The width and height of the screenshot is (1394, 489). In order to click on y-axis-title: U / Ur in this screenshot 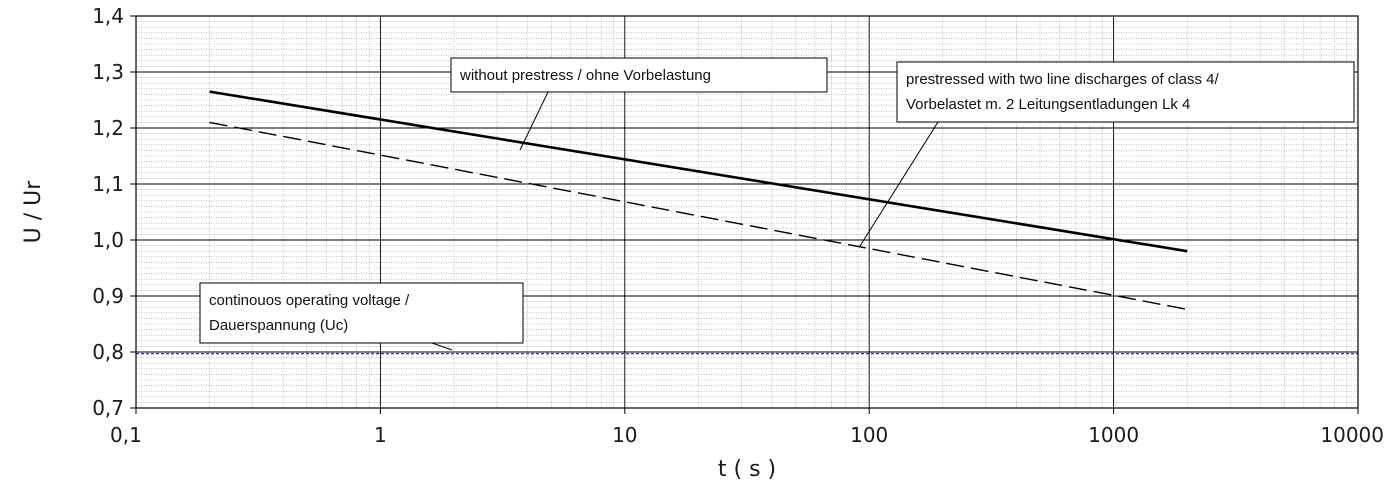, I will do `click(33, 212)`.